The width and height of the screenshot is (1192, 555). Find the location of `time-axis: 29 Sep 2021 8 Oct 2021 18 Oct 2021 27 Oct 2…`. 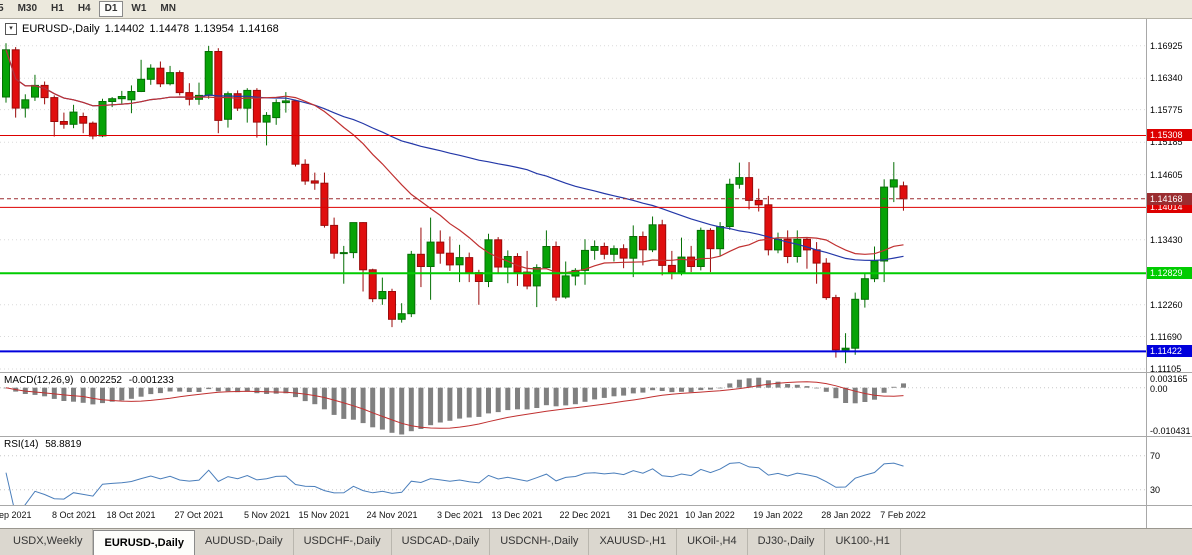

time-axis: 29 Sep 2021 8 Oct 2021 18 Oct 2021 27 Oct 2… is located at coordinates (573, 516).